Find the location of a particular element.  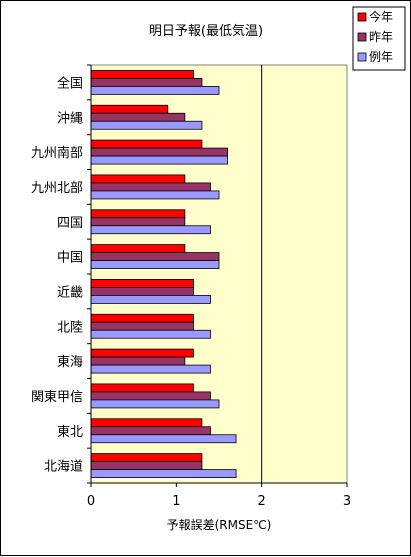

x-tick-label: 3 is located at coordinates (347, 501).